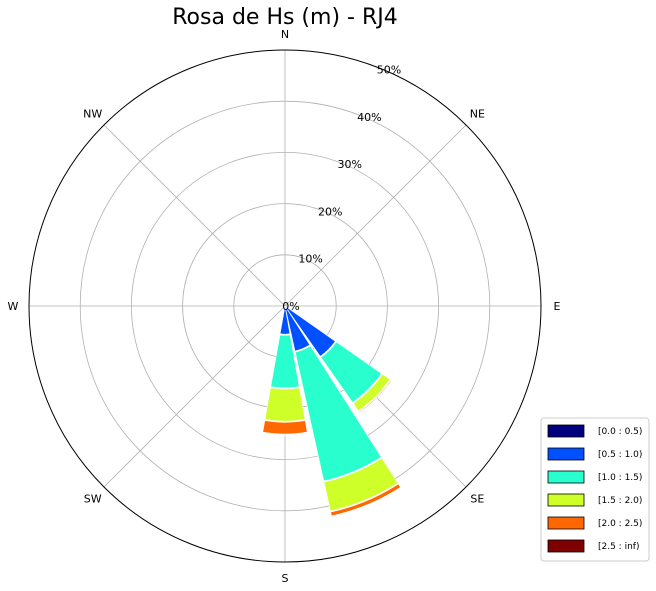 The height and width of the screenshot is (591, 656). I want to click on direction-label: N, so click(285, 34).